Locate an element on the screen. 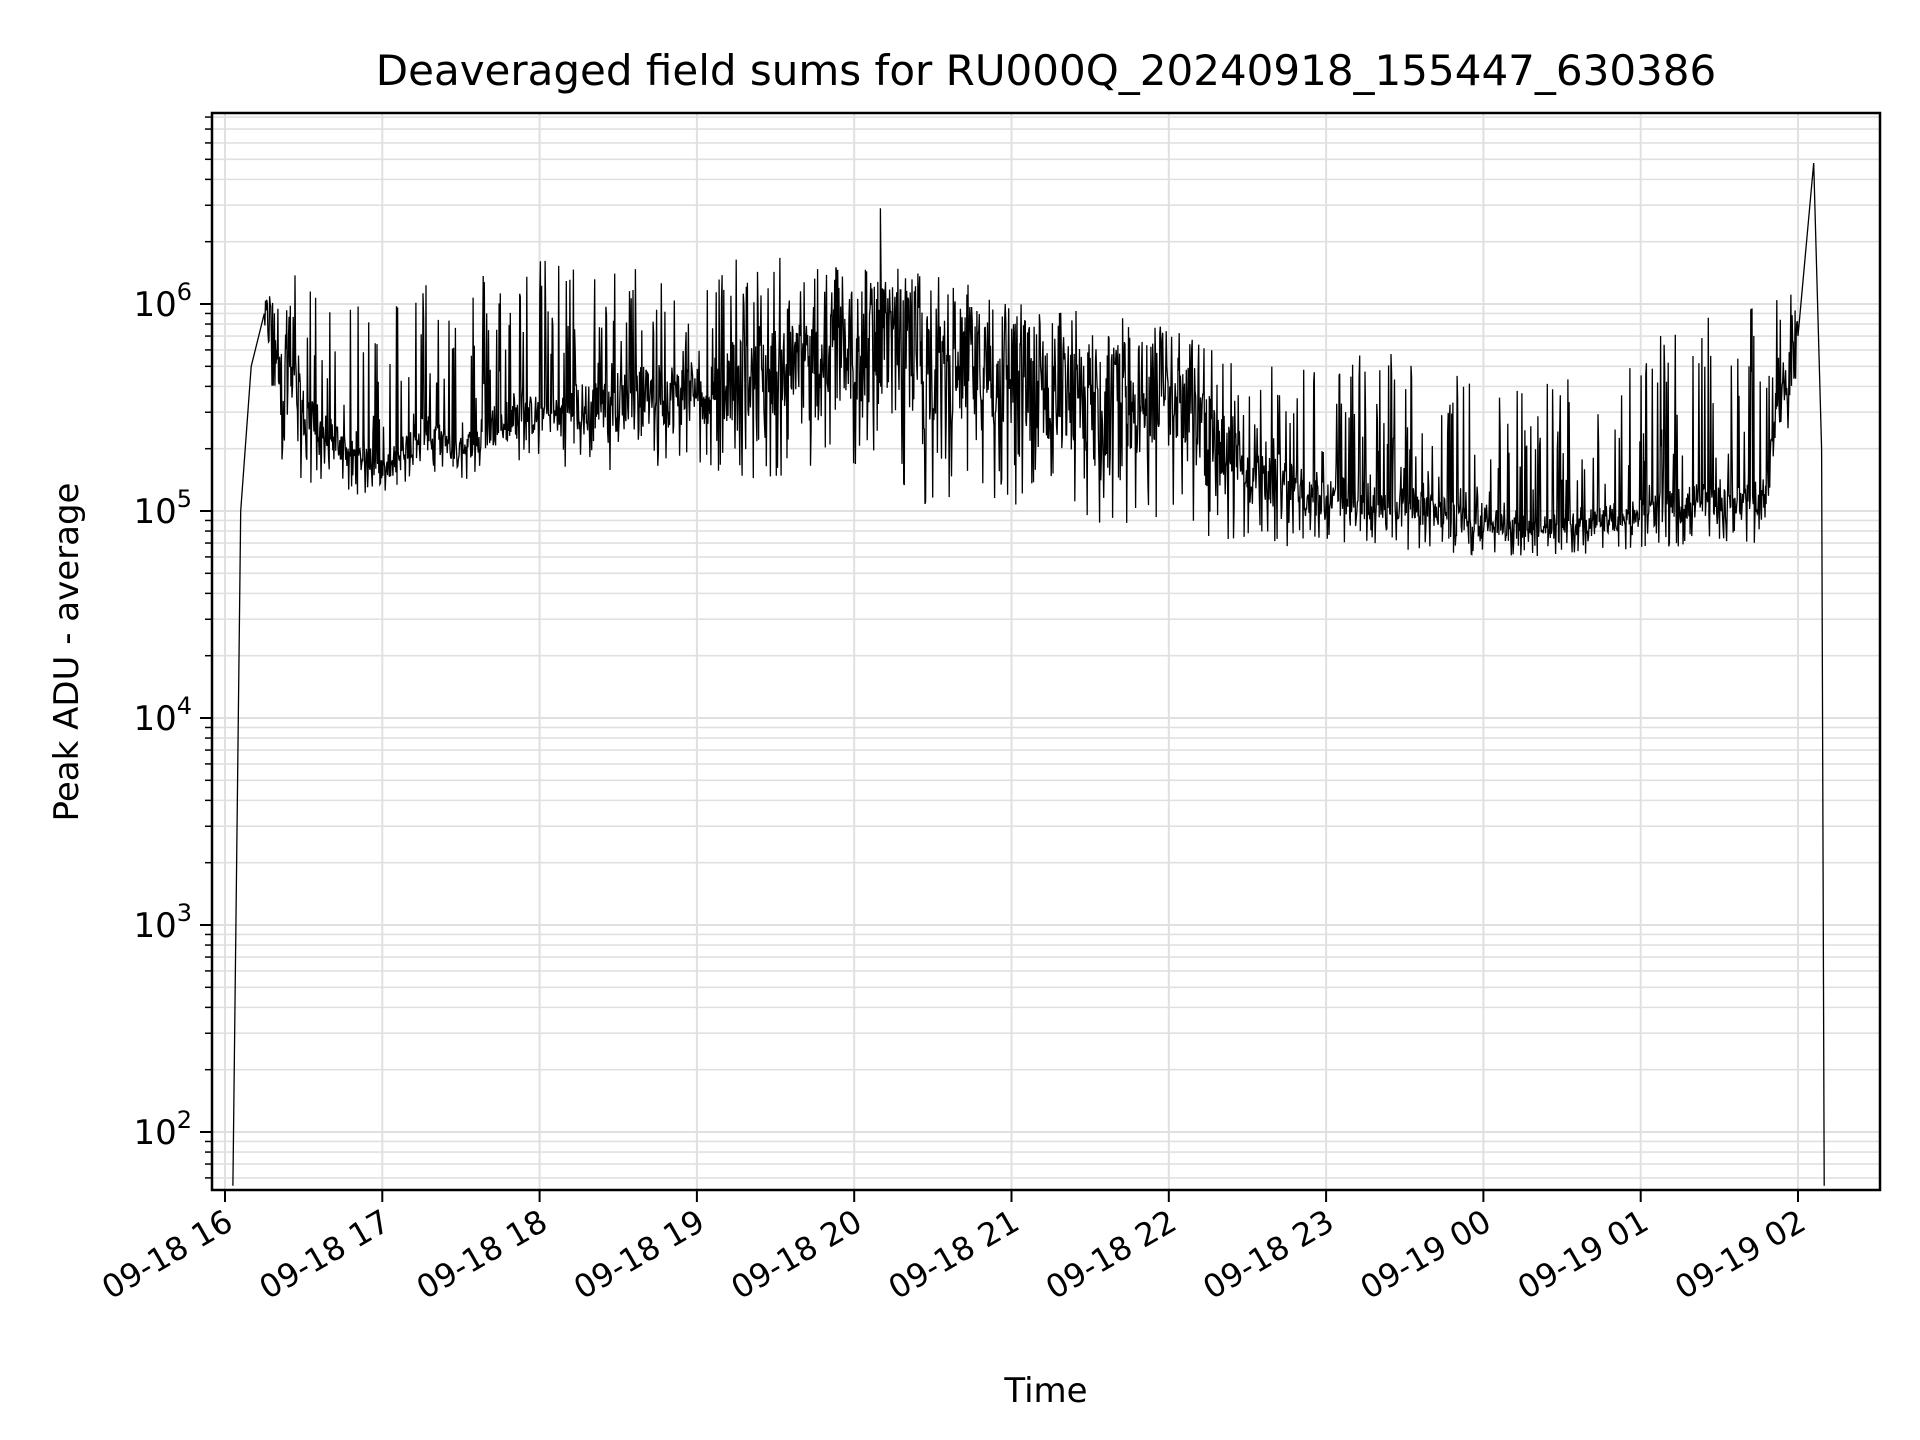 The height and width of the screenshot is (1440, 1920). y-tick-label: 10⁵ is located at coordinates (162, 508).